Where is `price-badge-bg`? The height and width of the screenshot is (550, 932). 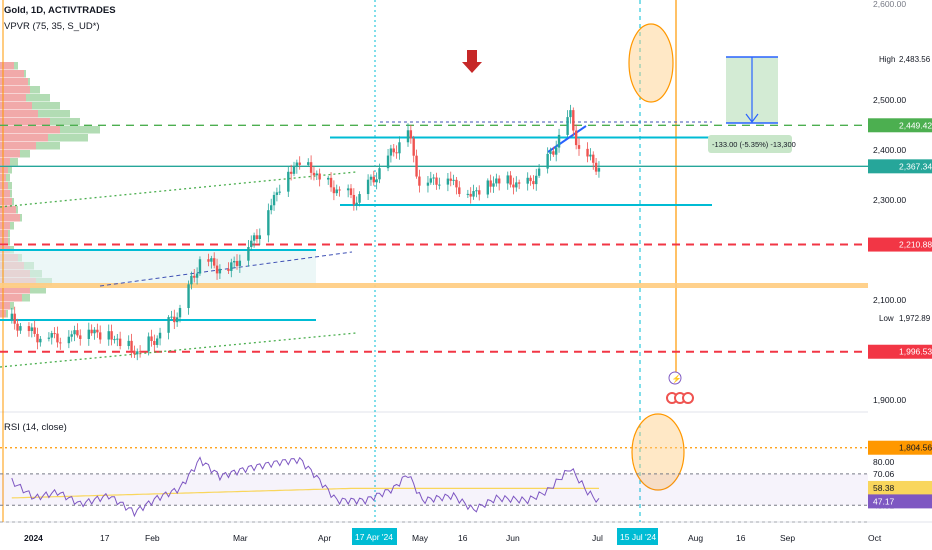
price-badge-bg is located at coordinates (900, 351).